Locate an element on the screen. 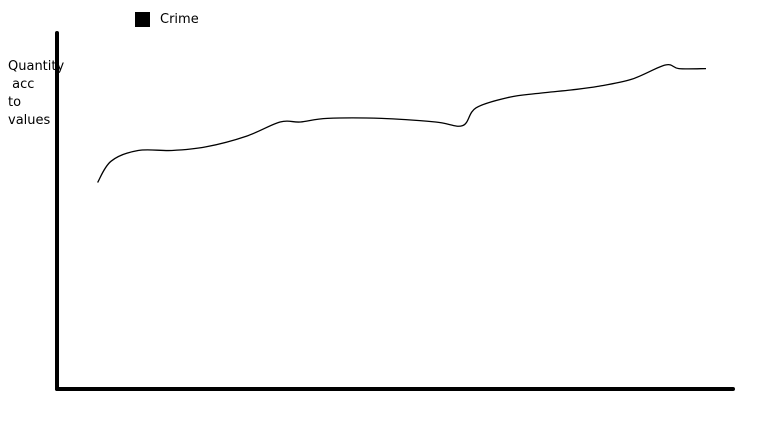 This screenshot has width=757, height=426. y-axis-label-line-3: to is located at coordinates (15, 102).